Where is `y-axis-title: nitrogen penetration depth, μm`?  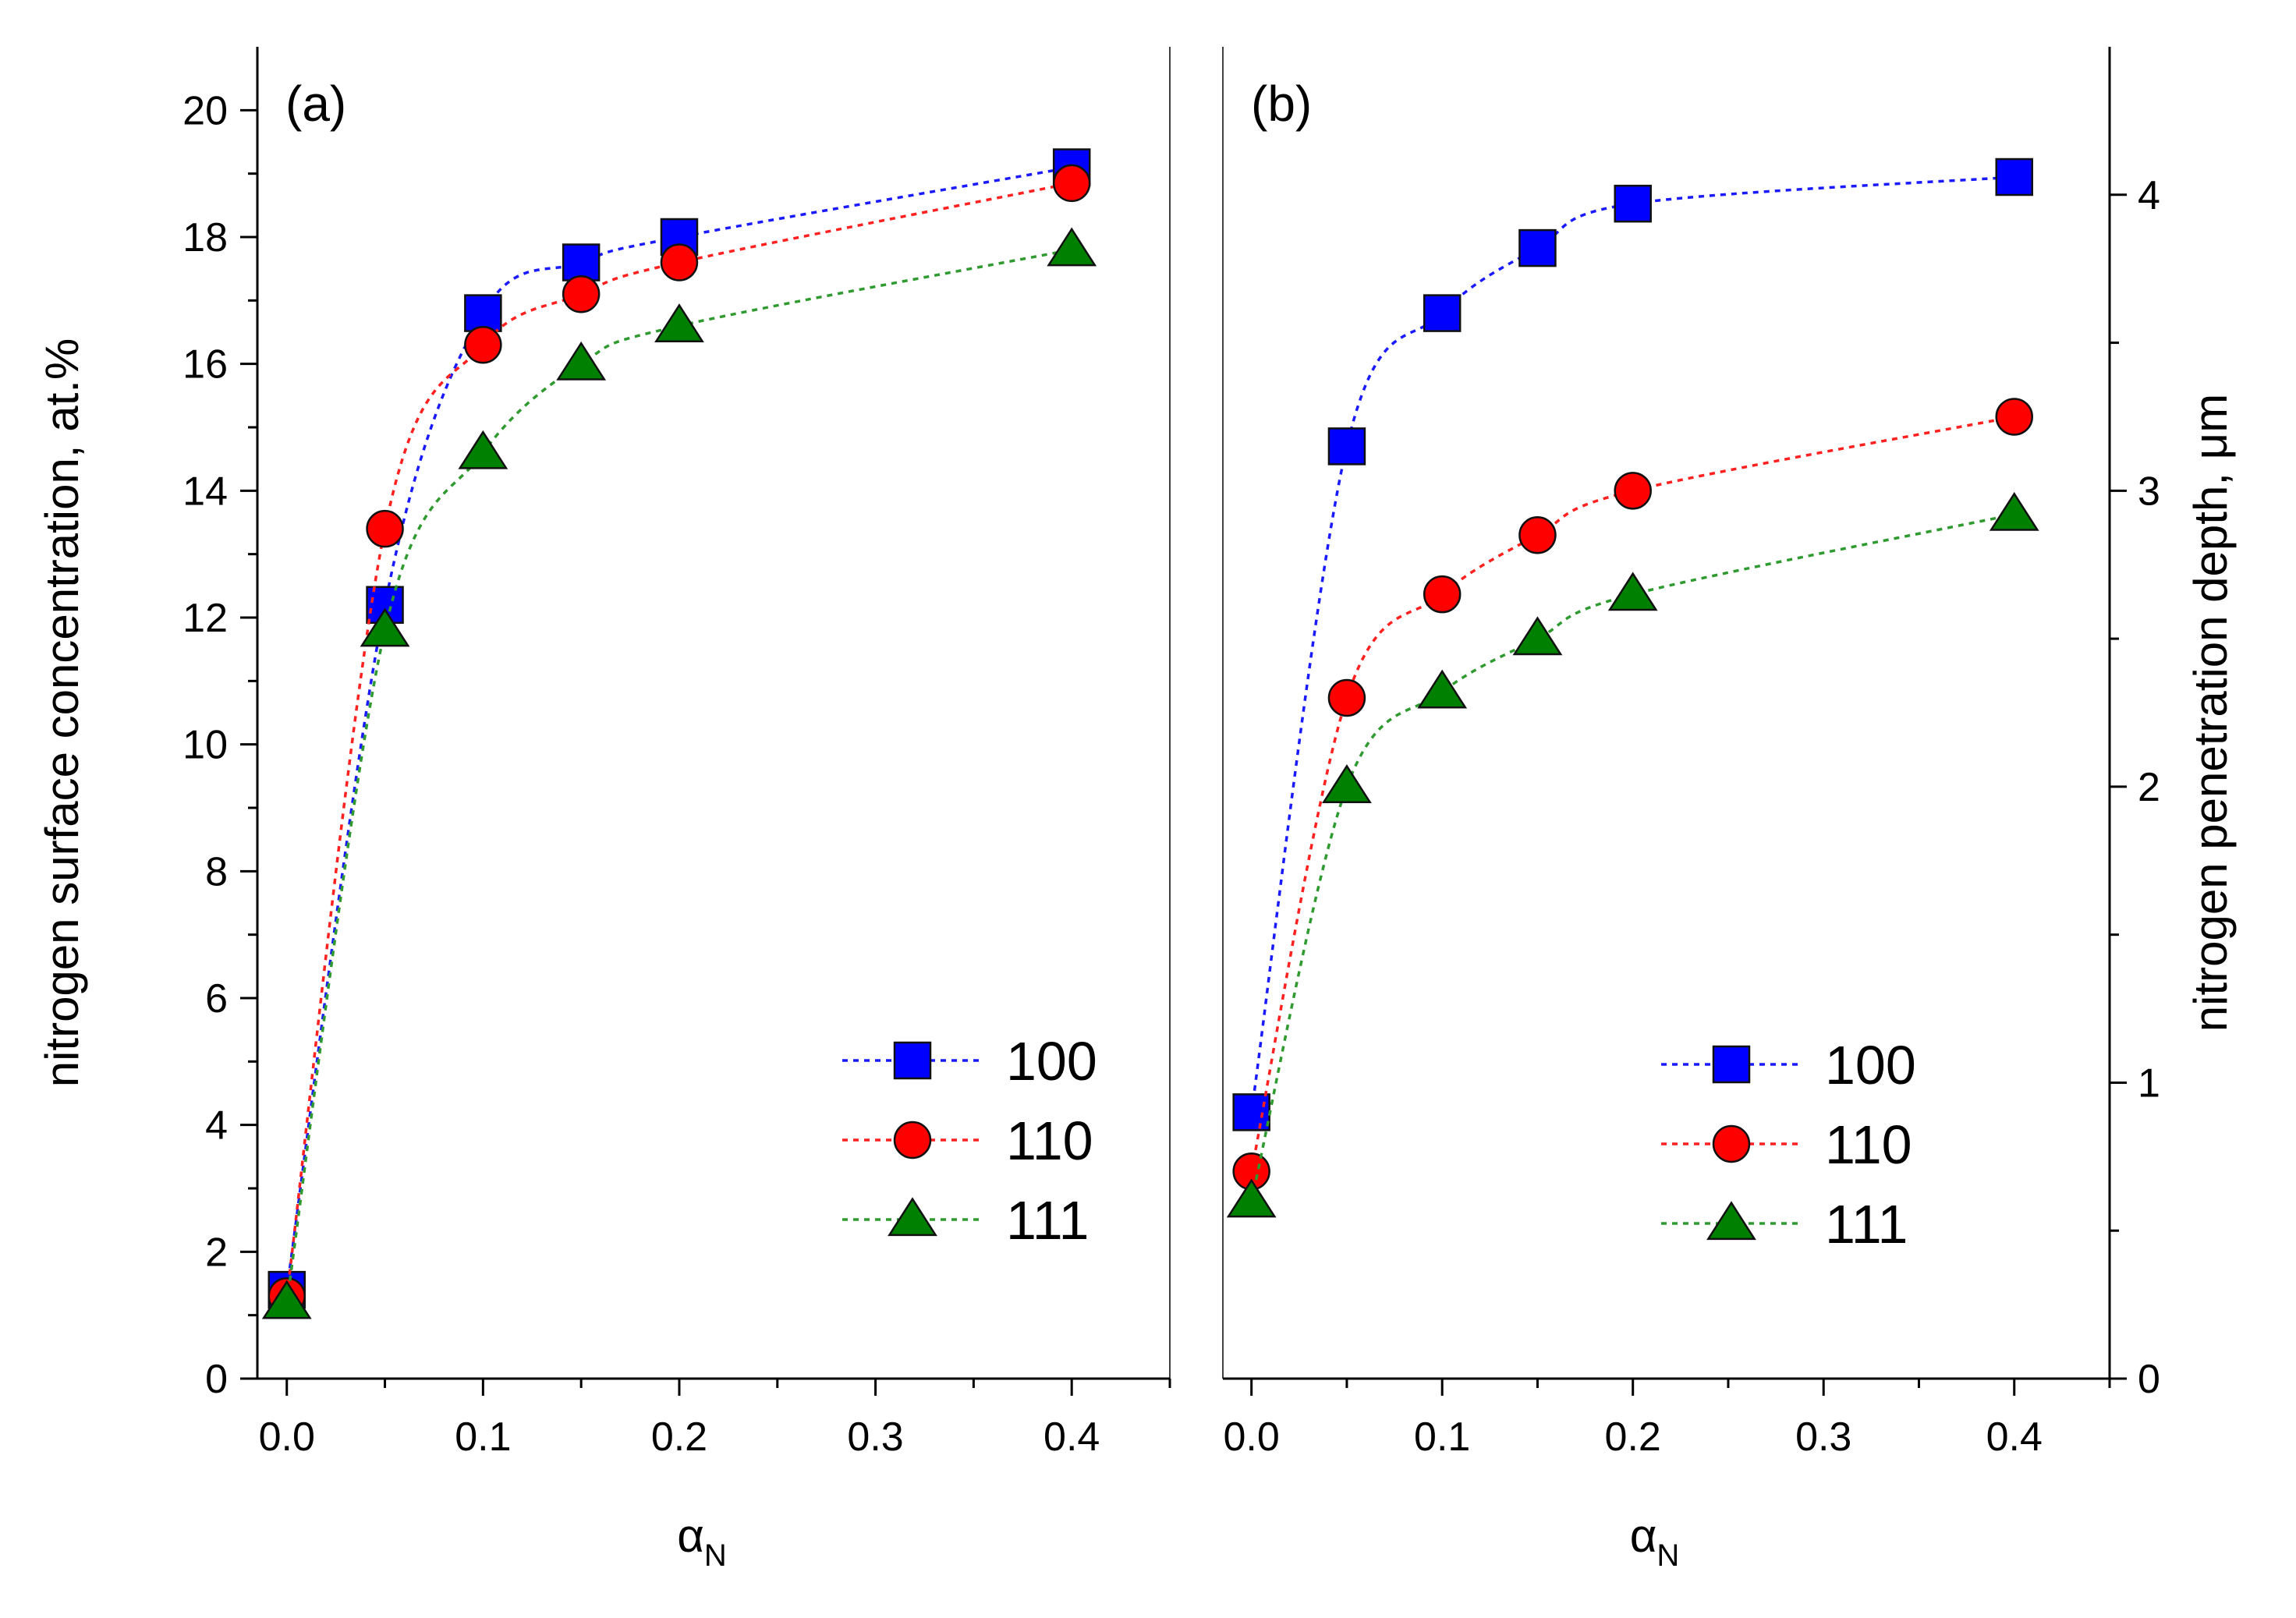
y-axis-title: nitrogen penetration depth, μm is located at coordinates (2210, 713).